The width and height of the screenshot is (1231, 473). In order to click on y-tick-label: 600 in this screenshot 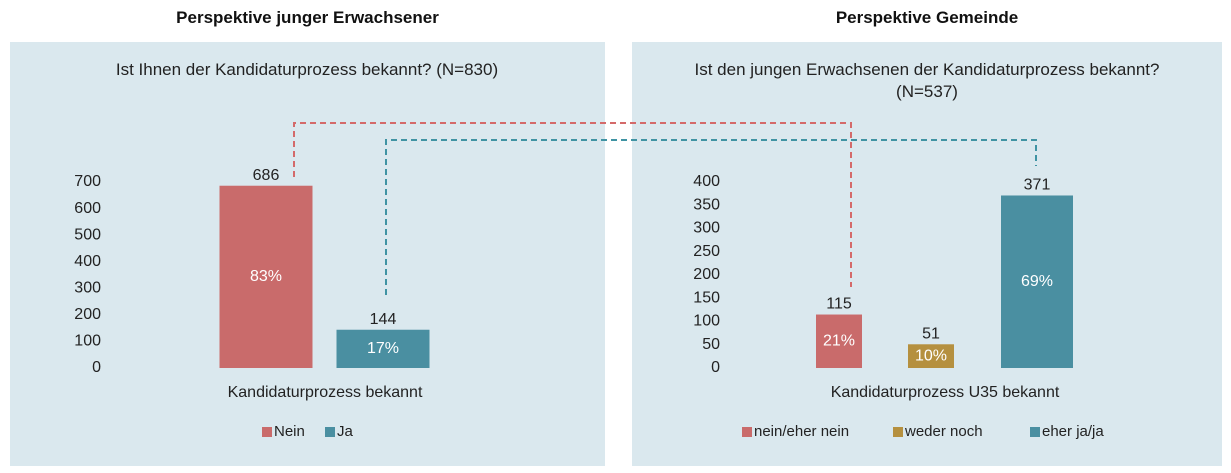, I will do `click(87, 208)`.